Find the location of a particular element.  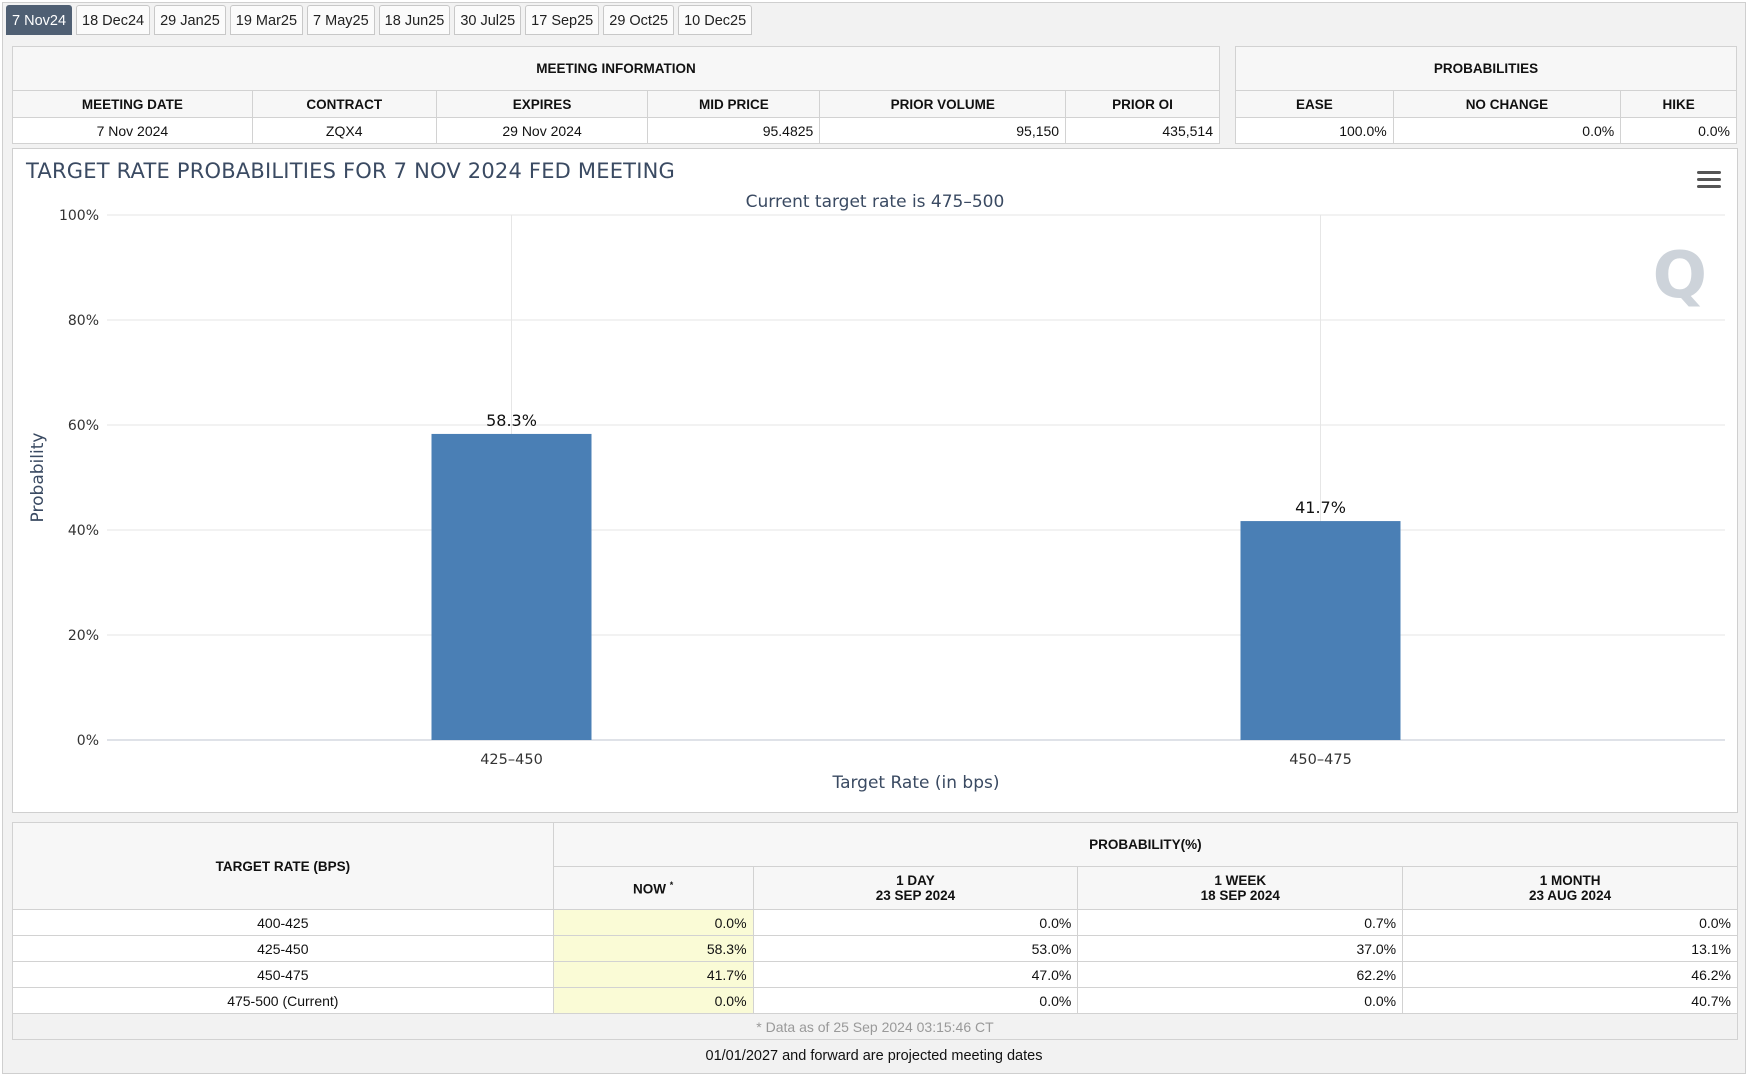

tab-10-dec25: 10 Dec25 is located at coordinates (715, 20).